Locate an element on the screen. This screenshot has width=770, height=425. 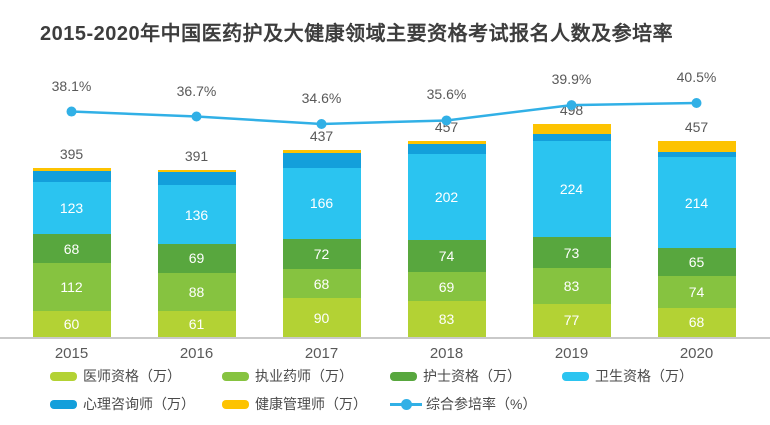
bar-segment: 136 is located at coordinates (196, 214).